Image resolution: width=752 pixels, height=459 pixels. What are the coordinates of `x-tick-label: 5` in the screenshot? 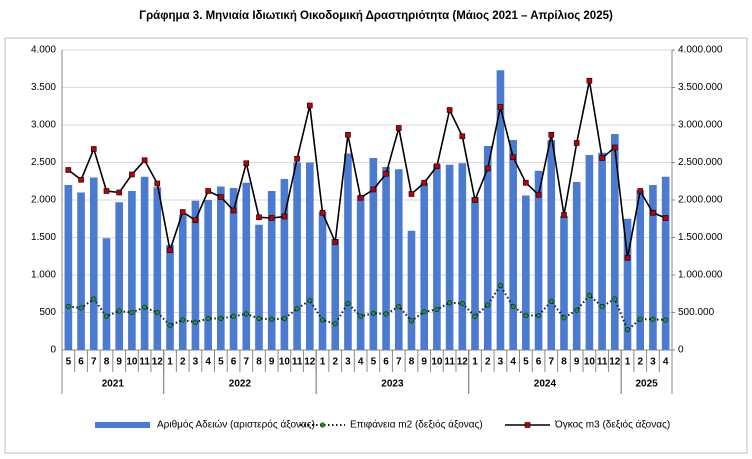 It's located at (221, 362).